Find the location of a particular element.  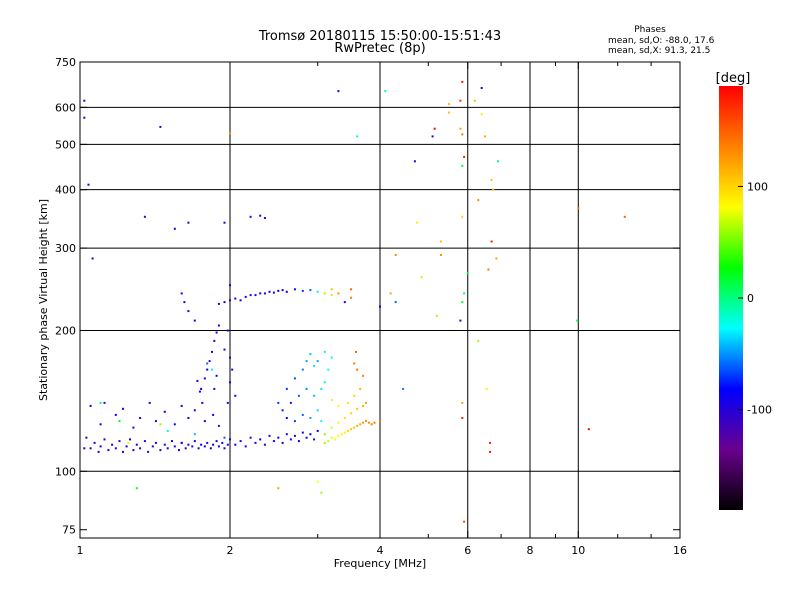

x-tick-label: 6 is located at coordinates (467, 550).